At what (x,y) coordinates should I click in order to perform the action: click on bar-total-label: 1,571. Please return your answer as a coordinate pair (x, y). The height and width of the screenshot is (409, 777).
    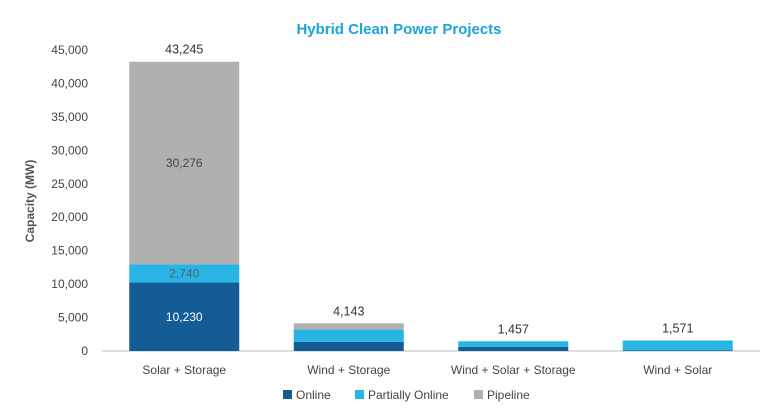
    Looking at the image, I should click on (677, 328).